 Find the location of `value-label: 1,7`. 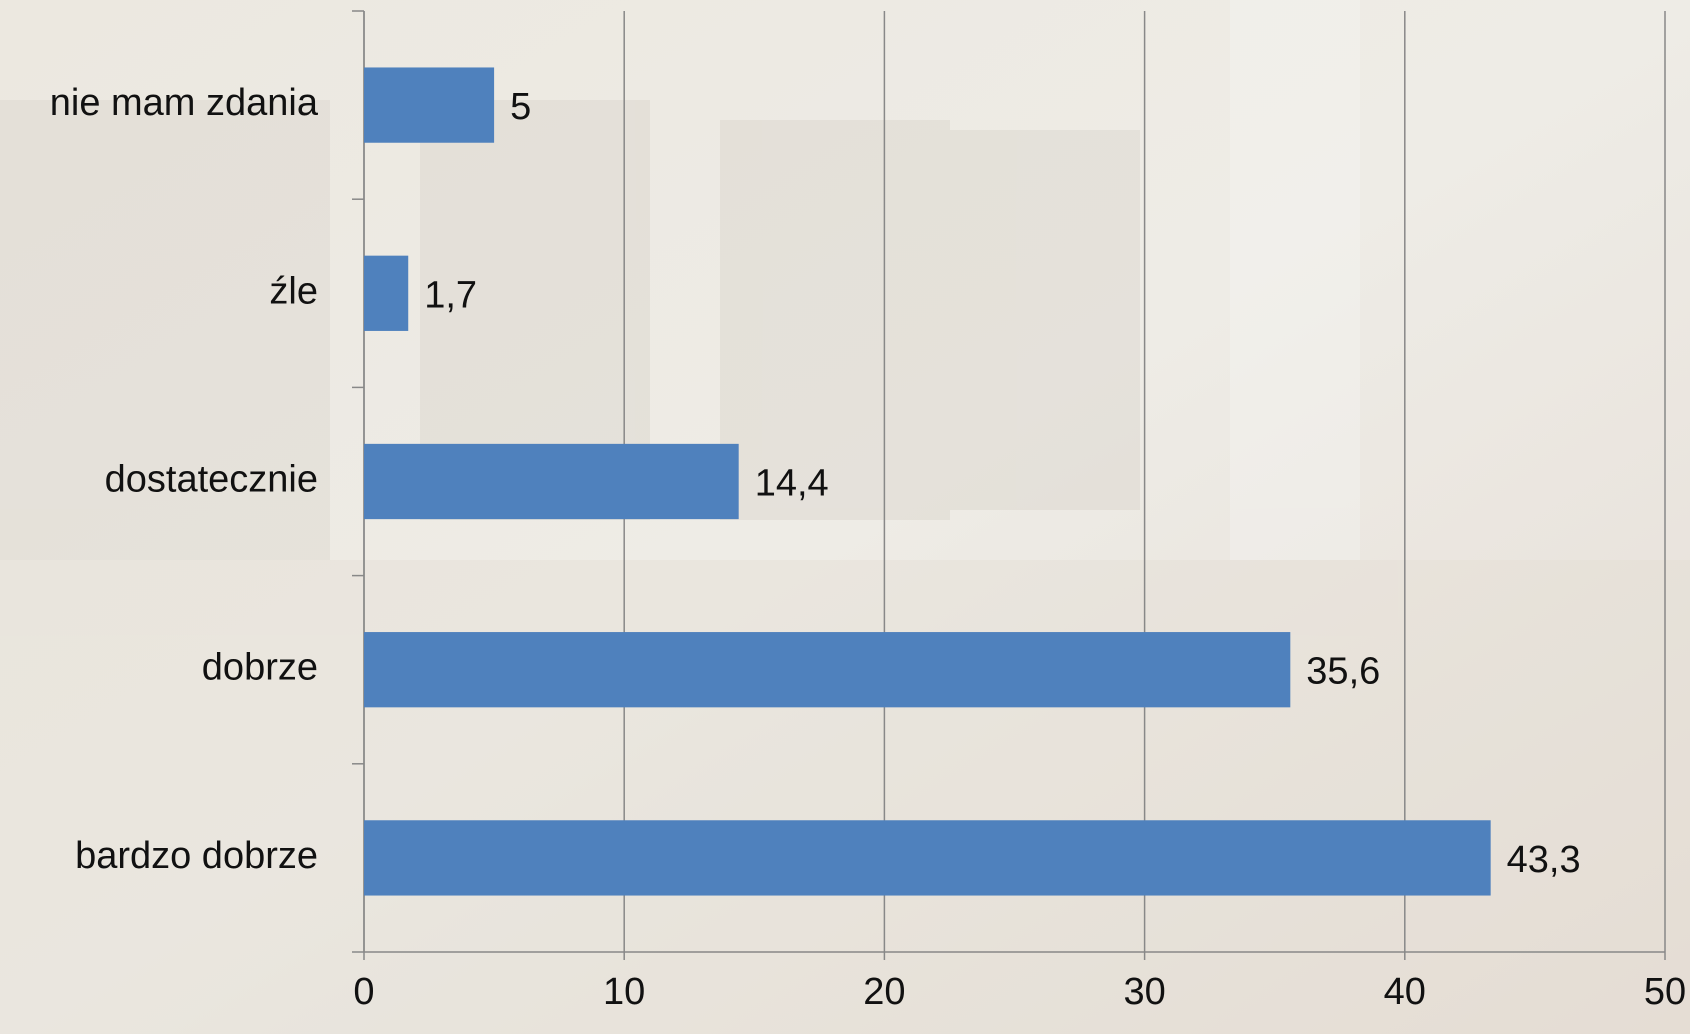

value-label: 1,7 is located at coordinates (450, 295).